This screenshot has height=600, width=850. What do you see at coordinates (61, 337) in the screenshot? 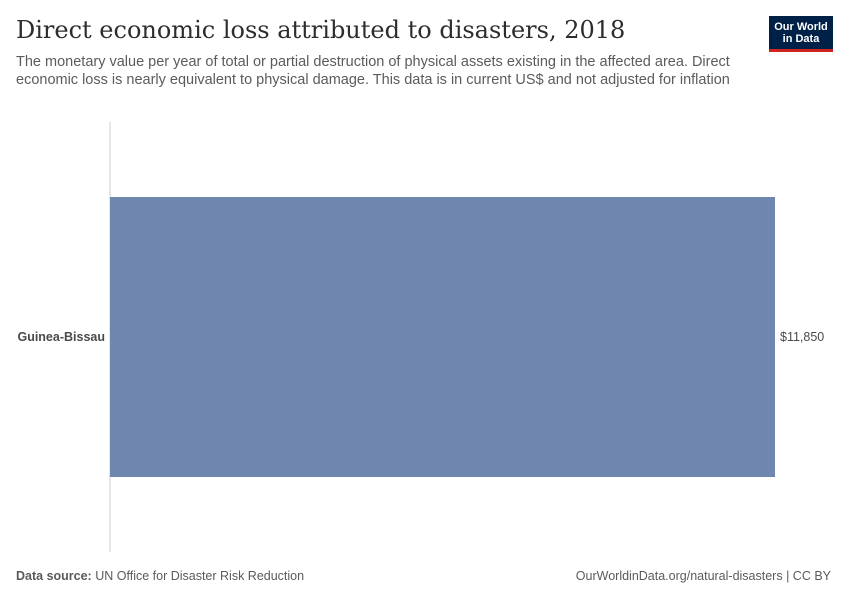
I see `category-label: Guinea-Bissau` at bounding box center [61, 337].